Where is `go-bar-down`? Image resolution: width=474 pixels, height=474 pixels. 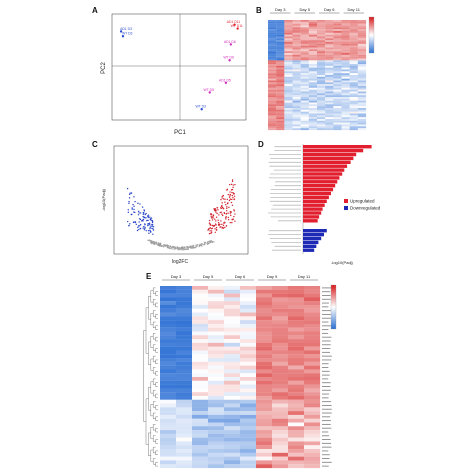
go-bar-down is located at coordinates (310, 246).